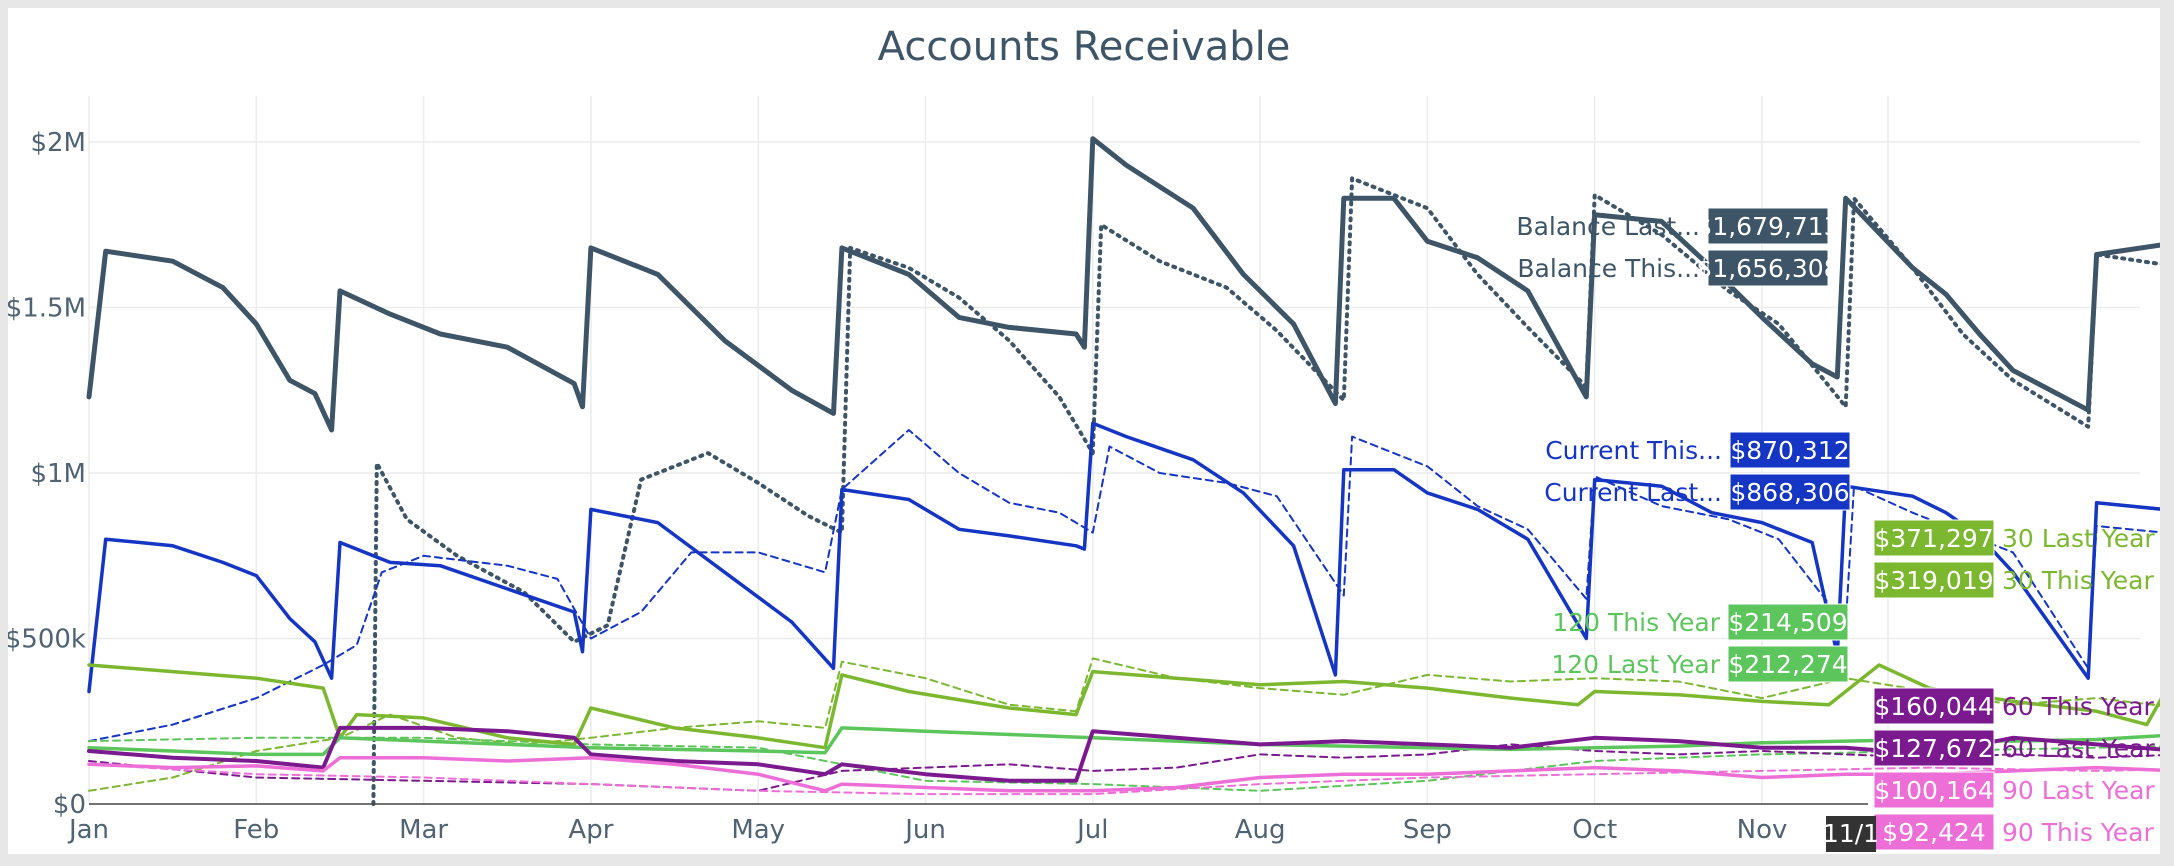  I want to click on hover-label: $212,274 120 Last Year, so click(1700, 664).